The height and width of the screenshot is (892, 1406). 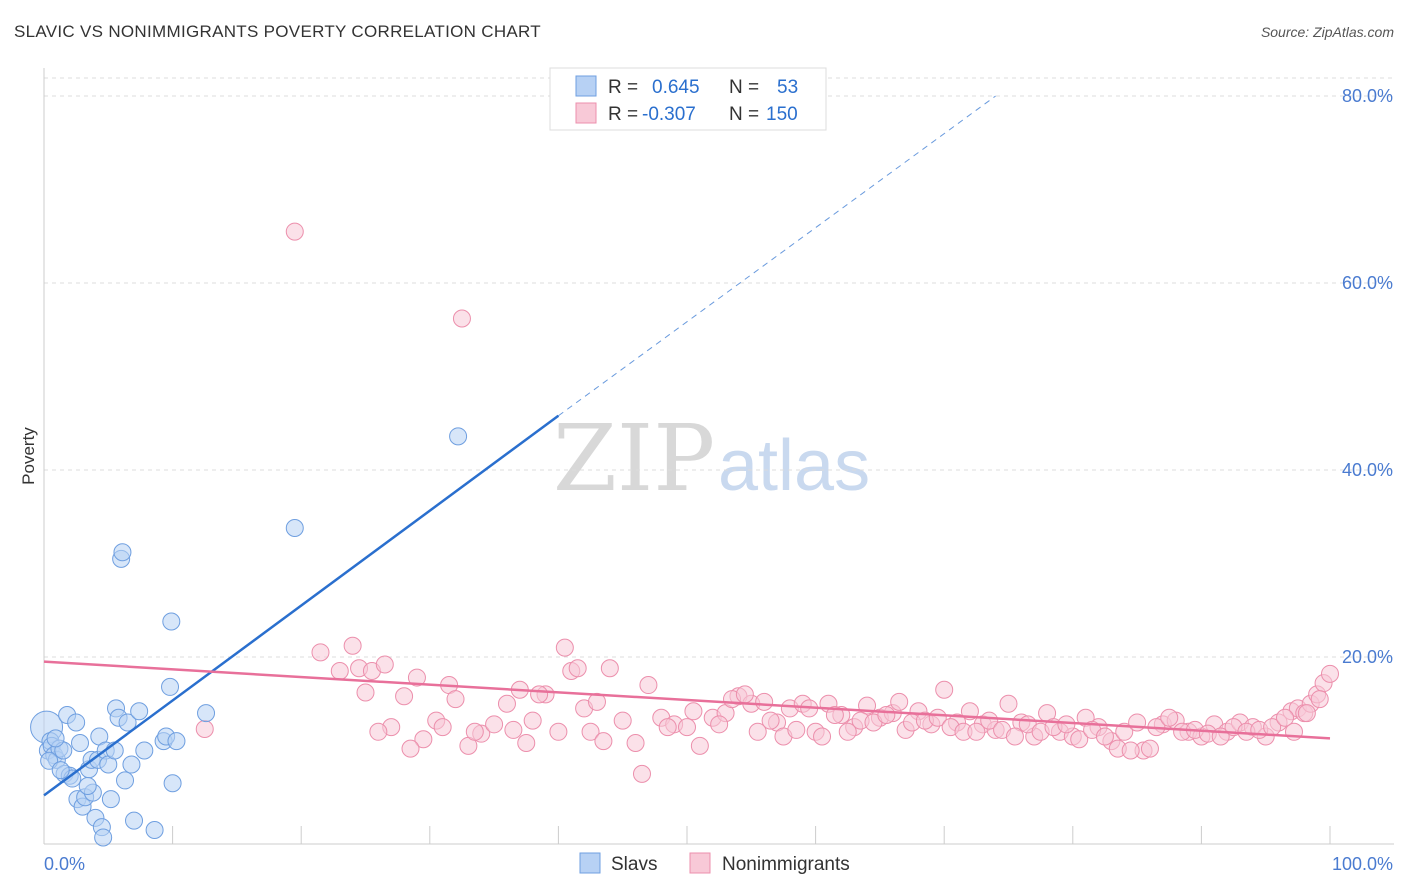 I want to click on legend-r-label-nonimmigrants: R =, so click(x=623, y=114).